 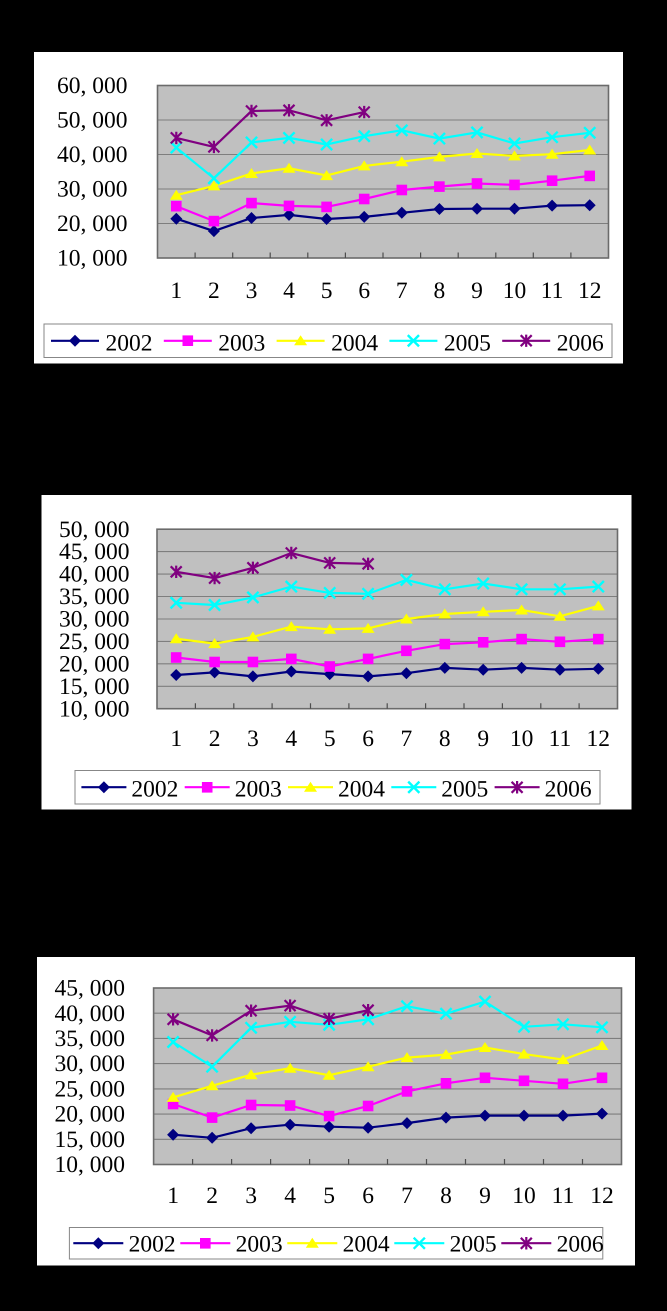 I want to click on svg-text: 60, 000, so click(x=92, y=86).